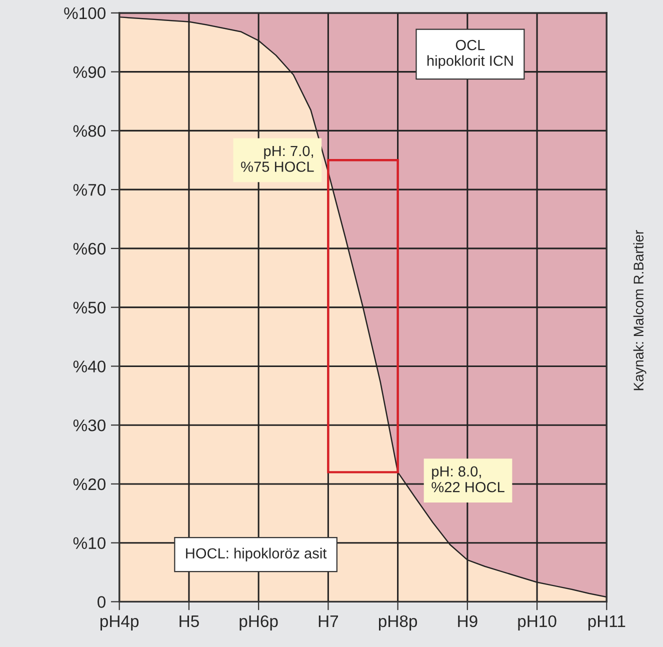 The image size is (663, 647). What do you see at coordinates (256, 555) in the screenshot?
I see `series-label: HOCL: hipokloröz asit` at bounding box center [256, 555].